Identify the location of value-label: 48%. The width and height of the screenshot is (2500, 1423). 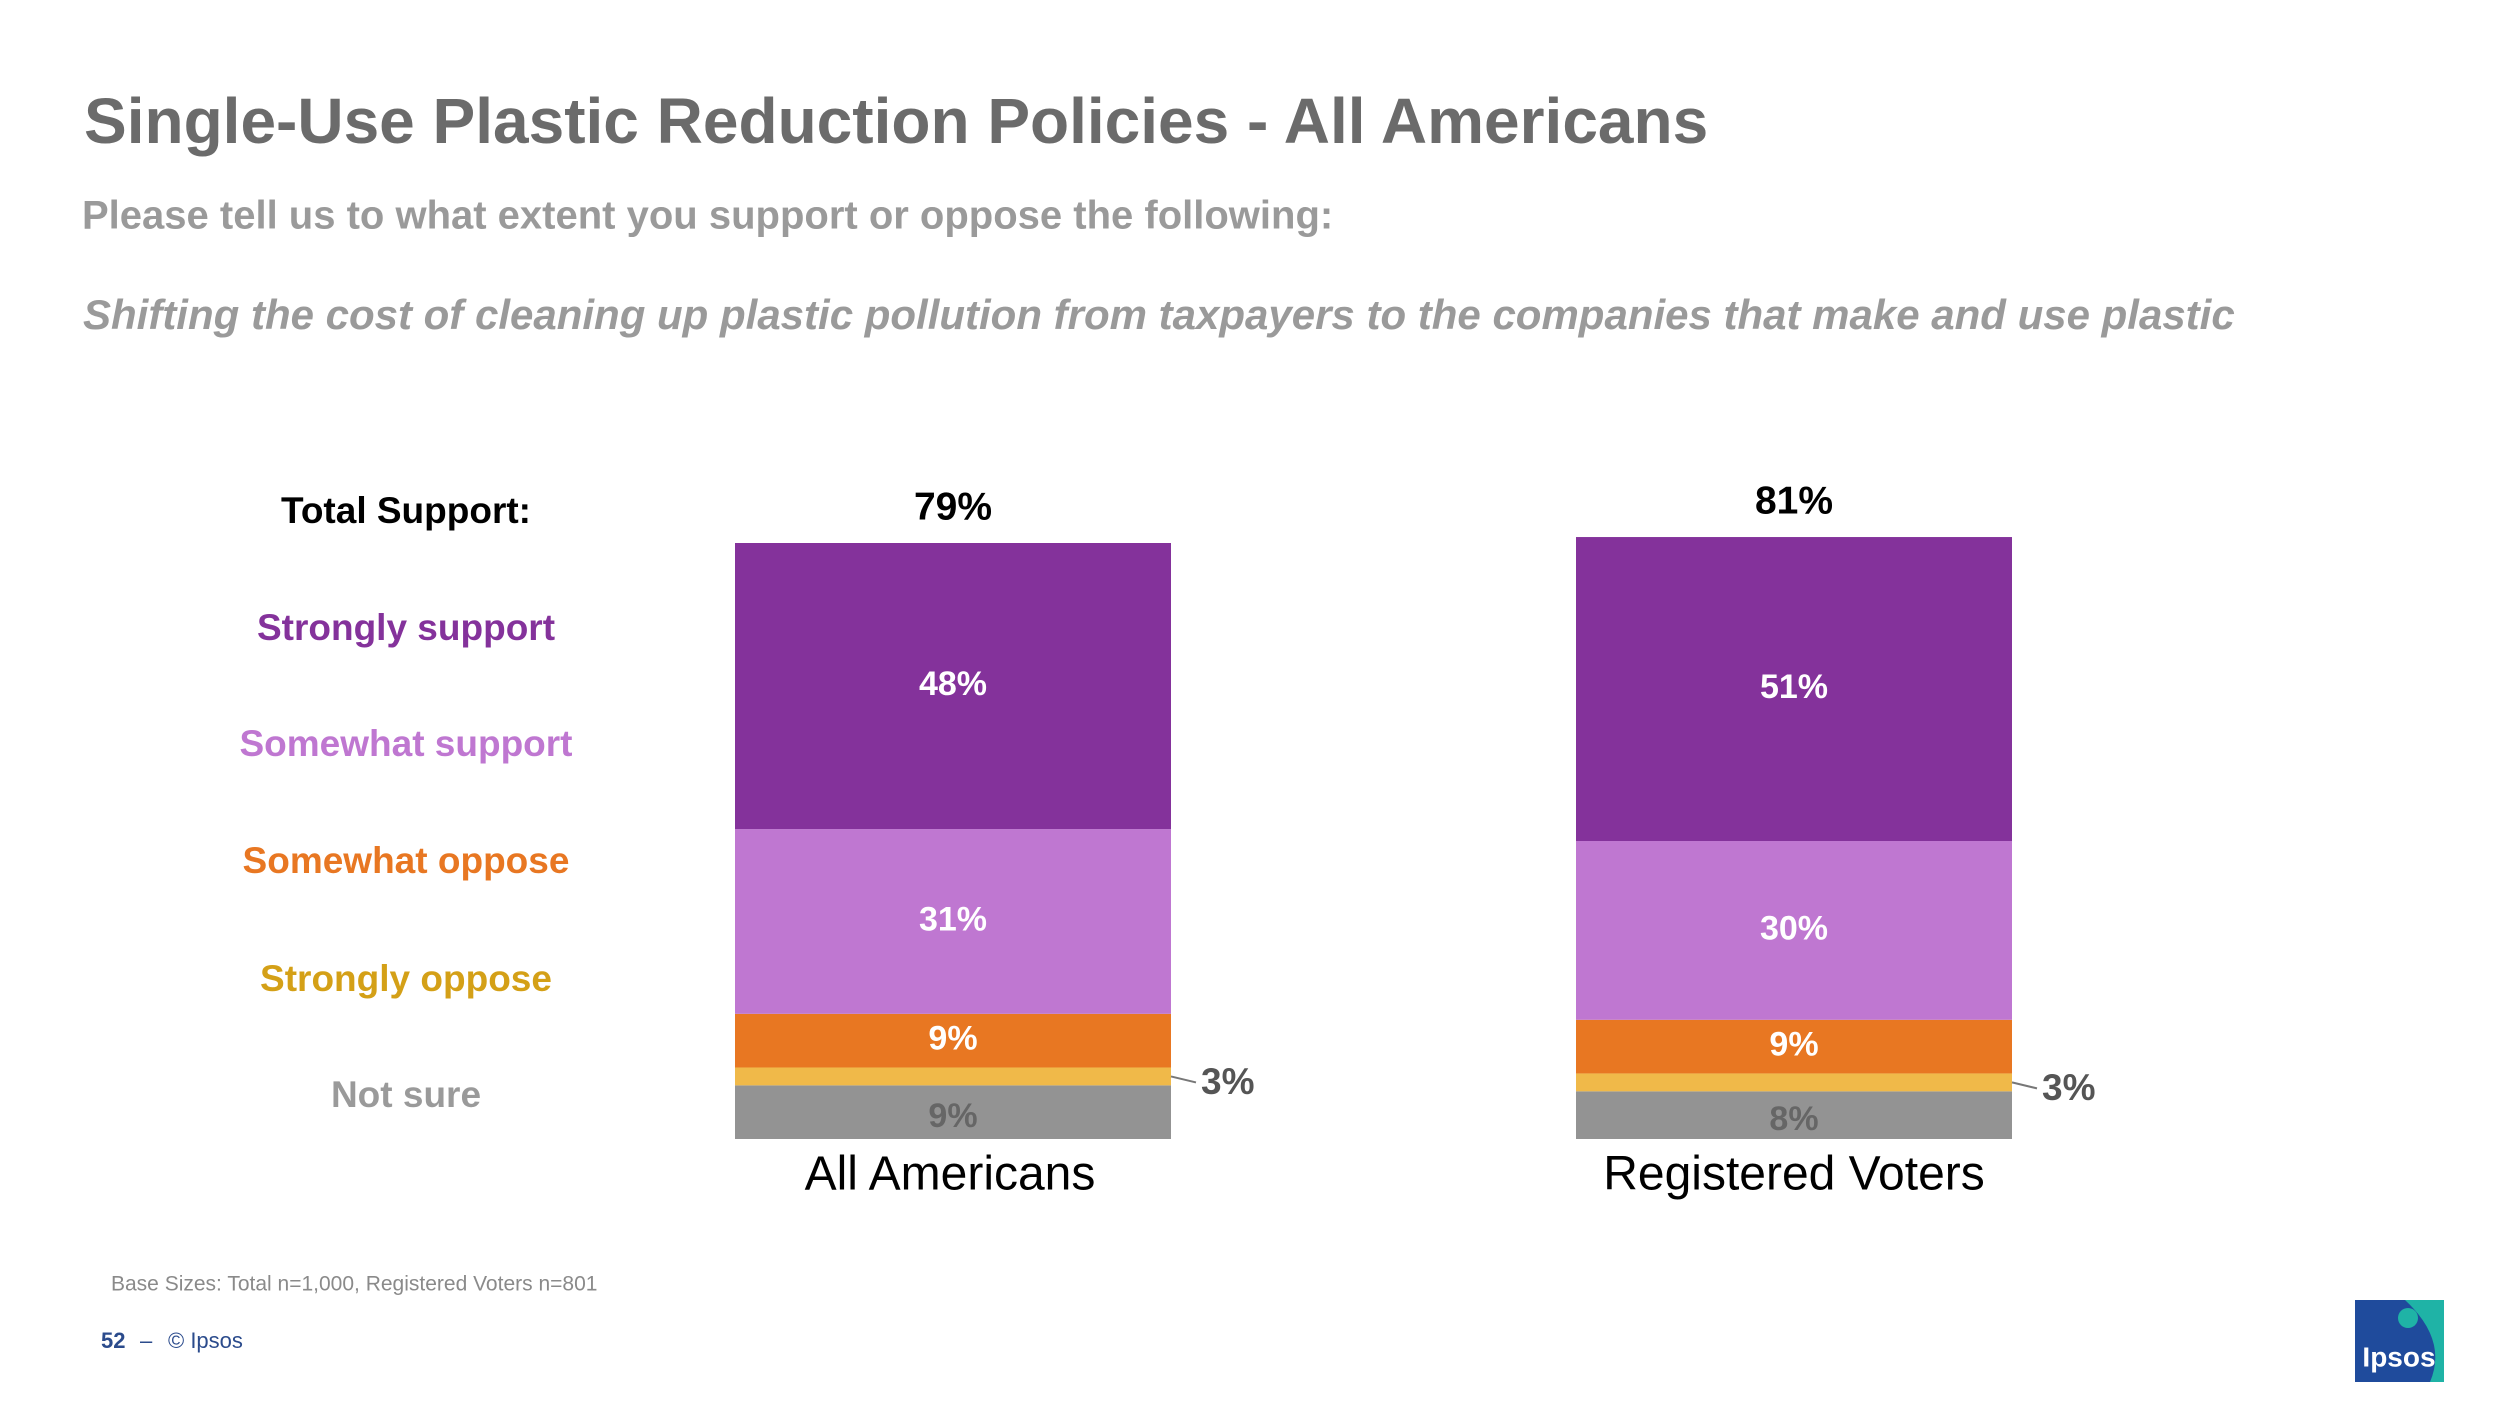
(953, 684).